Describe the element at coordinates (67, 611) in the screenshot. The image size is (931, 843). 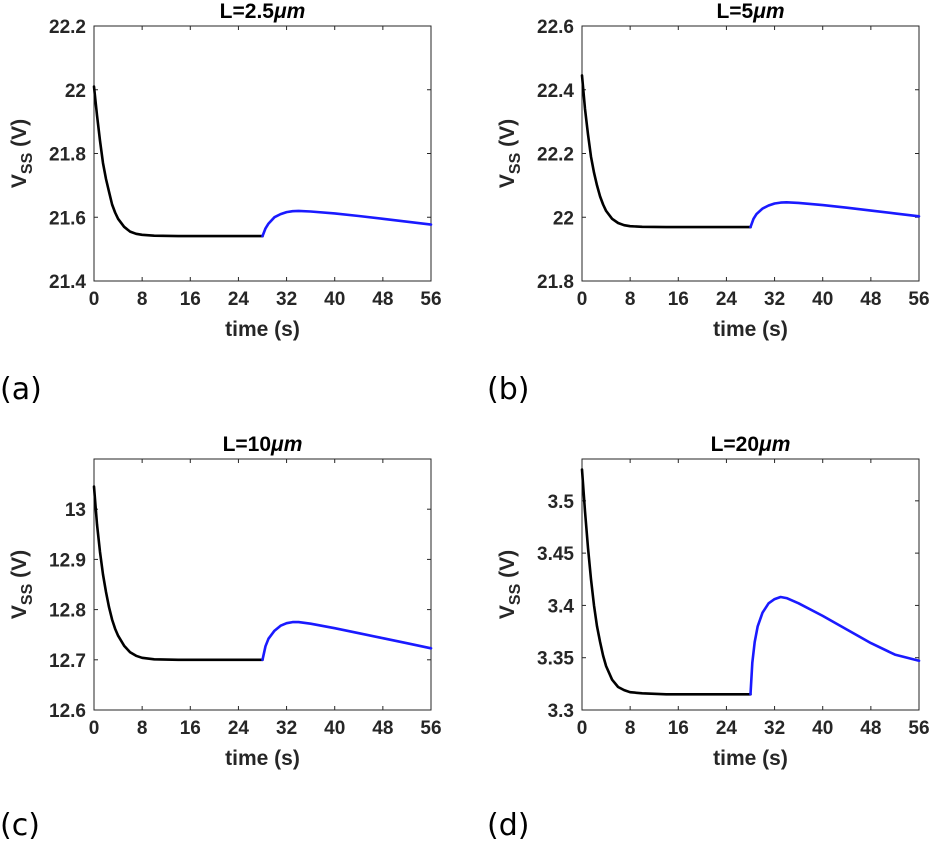
I see `y-tick-label: 12.8` at that location.